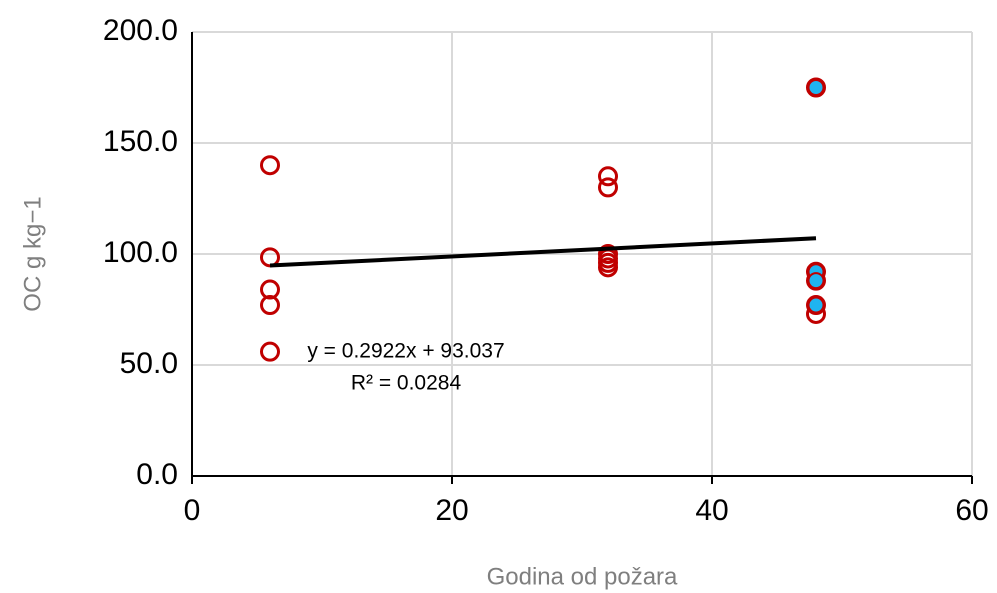  What do you see at coordinates (543, 252) in the screenshot?
I see `trendline` at bounding box center [543, 252].